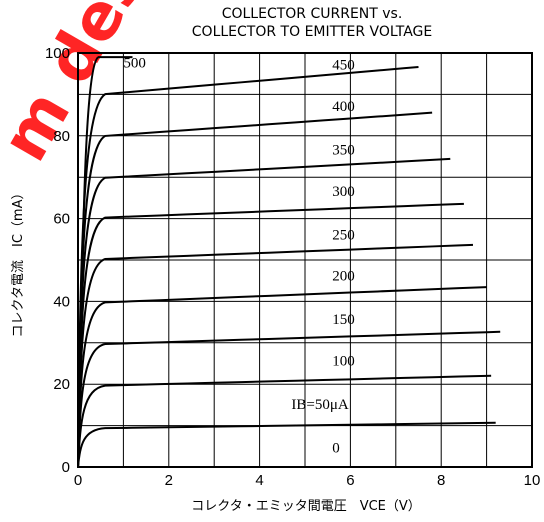 The height and width of the screenshot is (522, 544). I want to click on y-axis-label: コレクタ電流 IC（mA）, so click(18, 262).